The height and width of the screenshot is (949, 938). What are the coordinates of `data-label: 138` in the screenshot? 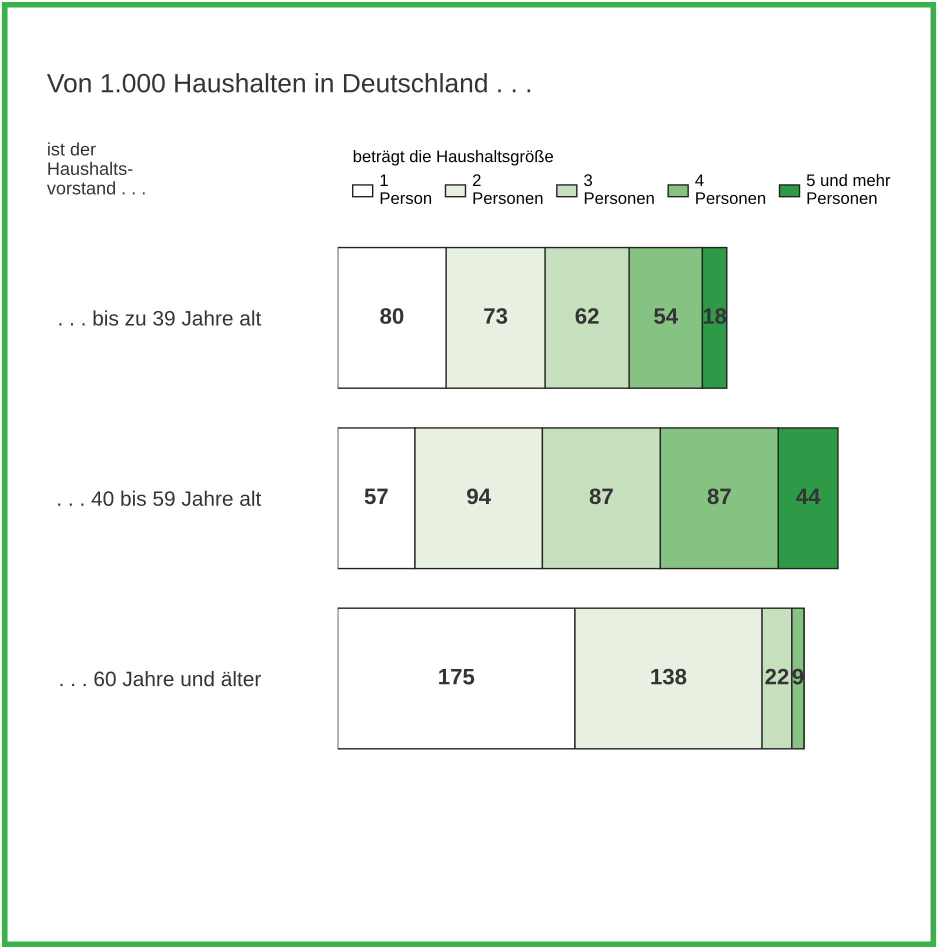 It's located at (668, 676).